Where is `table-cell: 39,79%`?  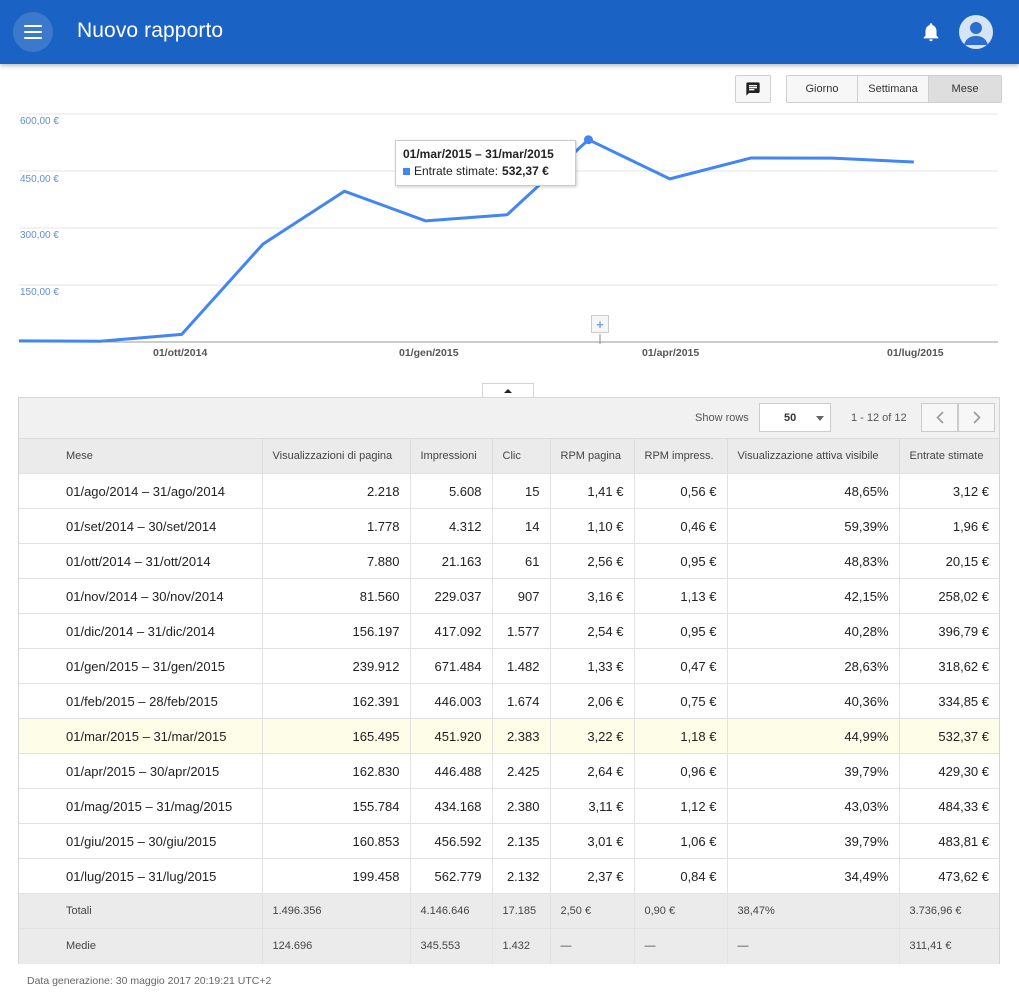
table-cell: 39,79% is located at coordinates (813, 841).